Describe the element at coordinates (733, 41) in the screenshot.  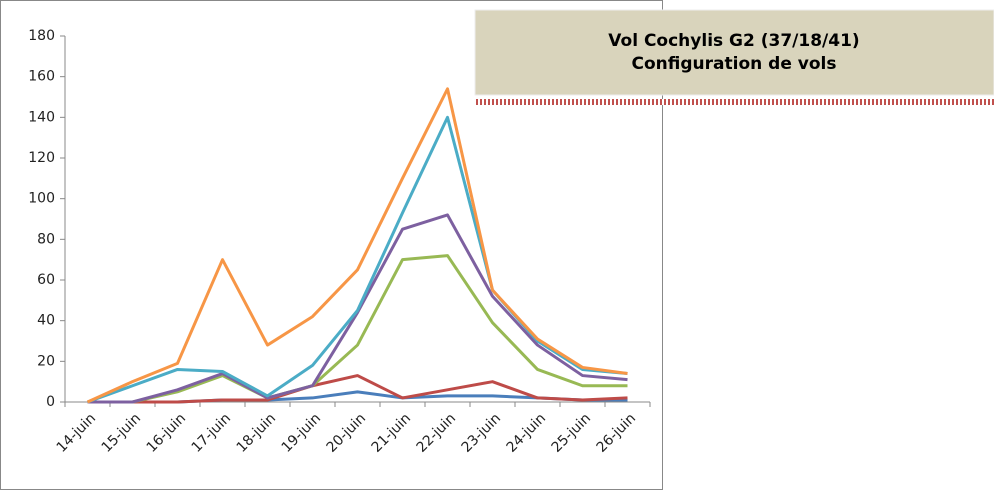
I see `chart-title: Vol Cochylis G2 (37/18/41)` at that location.